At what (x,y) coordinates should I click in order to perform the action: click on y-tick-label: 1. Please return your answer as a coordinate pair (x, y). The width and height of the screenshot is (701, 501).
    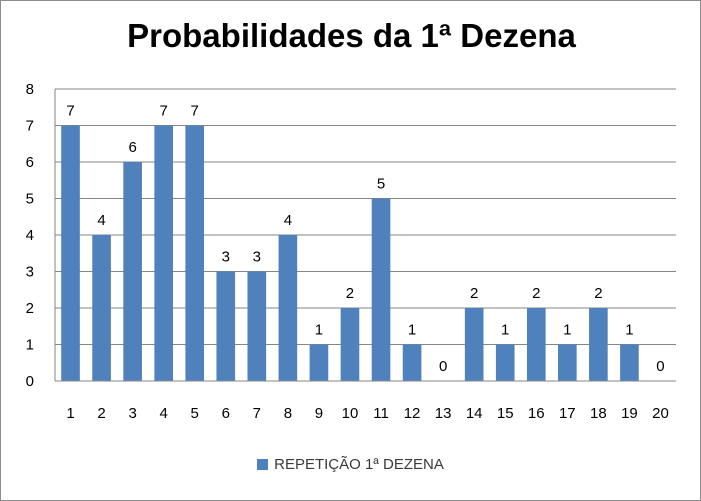
    Looking at the image, I should click on (30, 345).